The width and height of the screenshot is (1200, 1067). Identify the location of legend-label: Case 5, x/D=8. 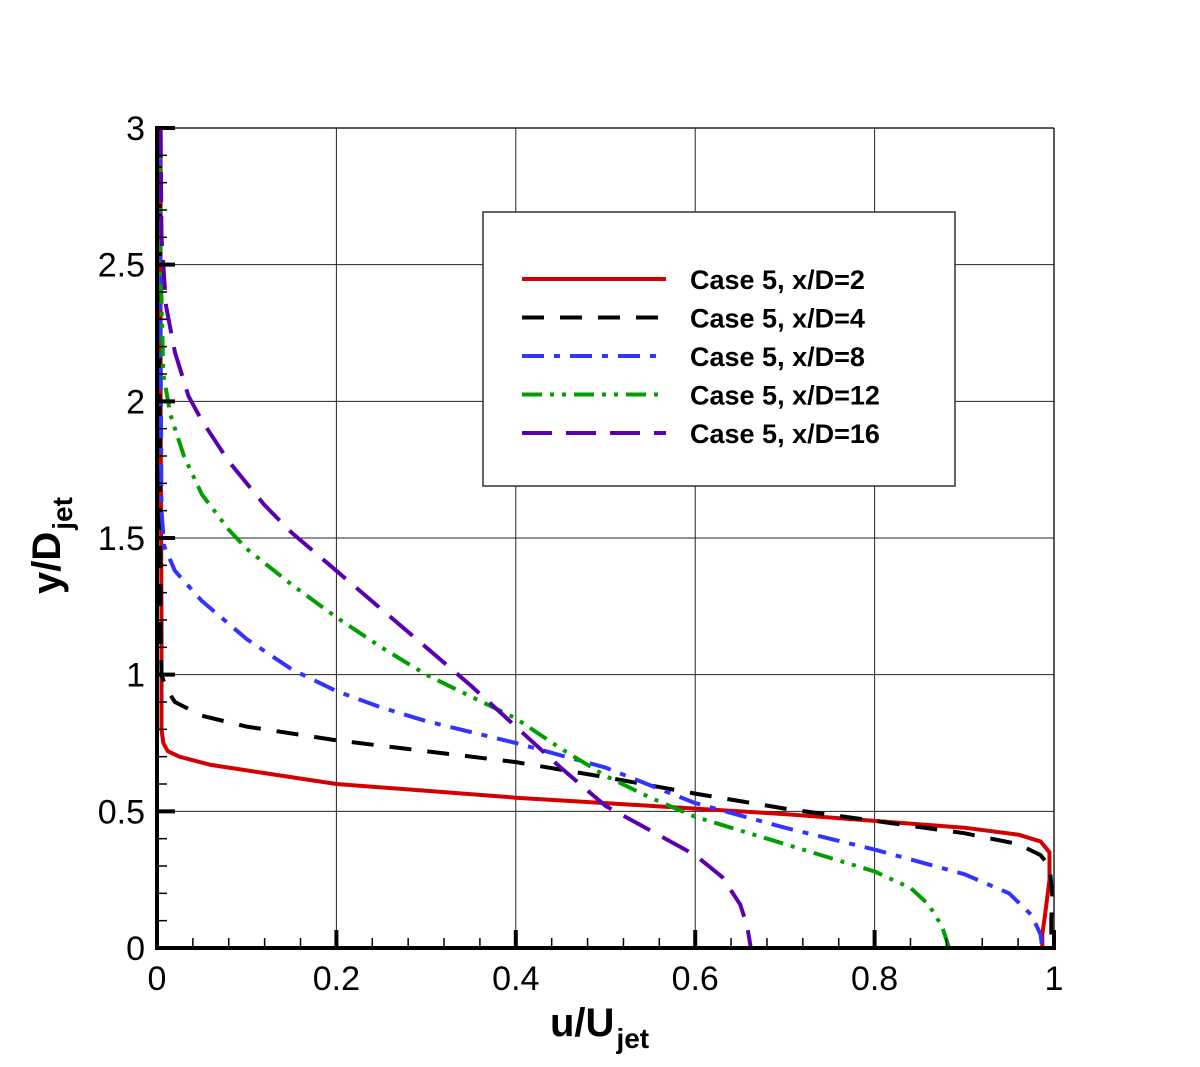
(777, 357).